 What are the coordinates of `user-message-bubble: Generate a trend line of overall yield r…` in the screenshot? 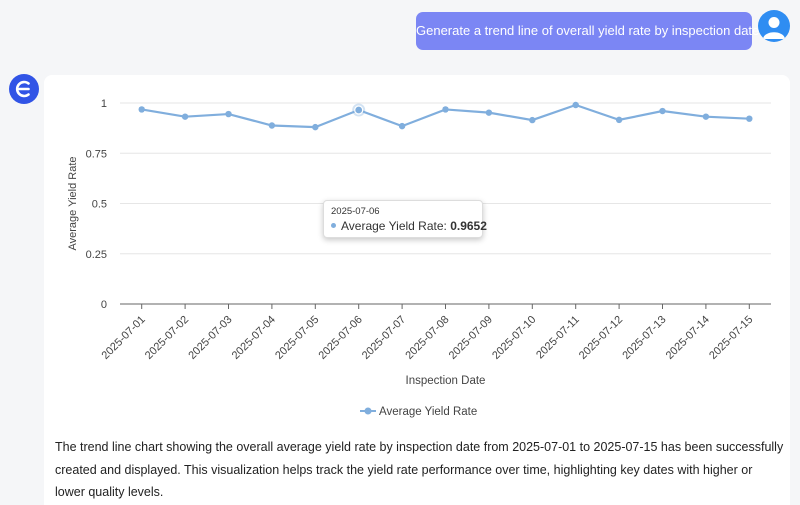 It's located at (587, 31).